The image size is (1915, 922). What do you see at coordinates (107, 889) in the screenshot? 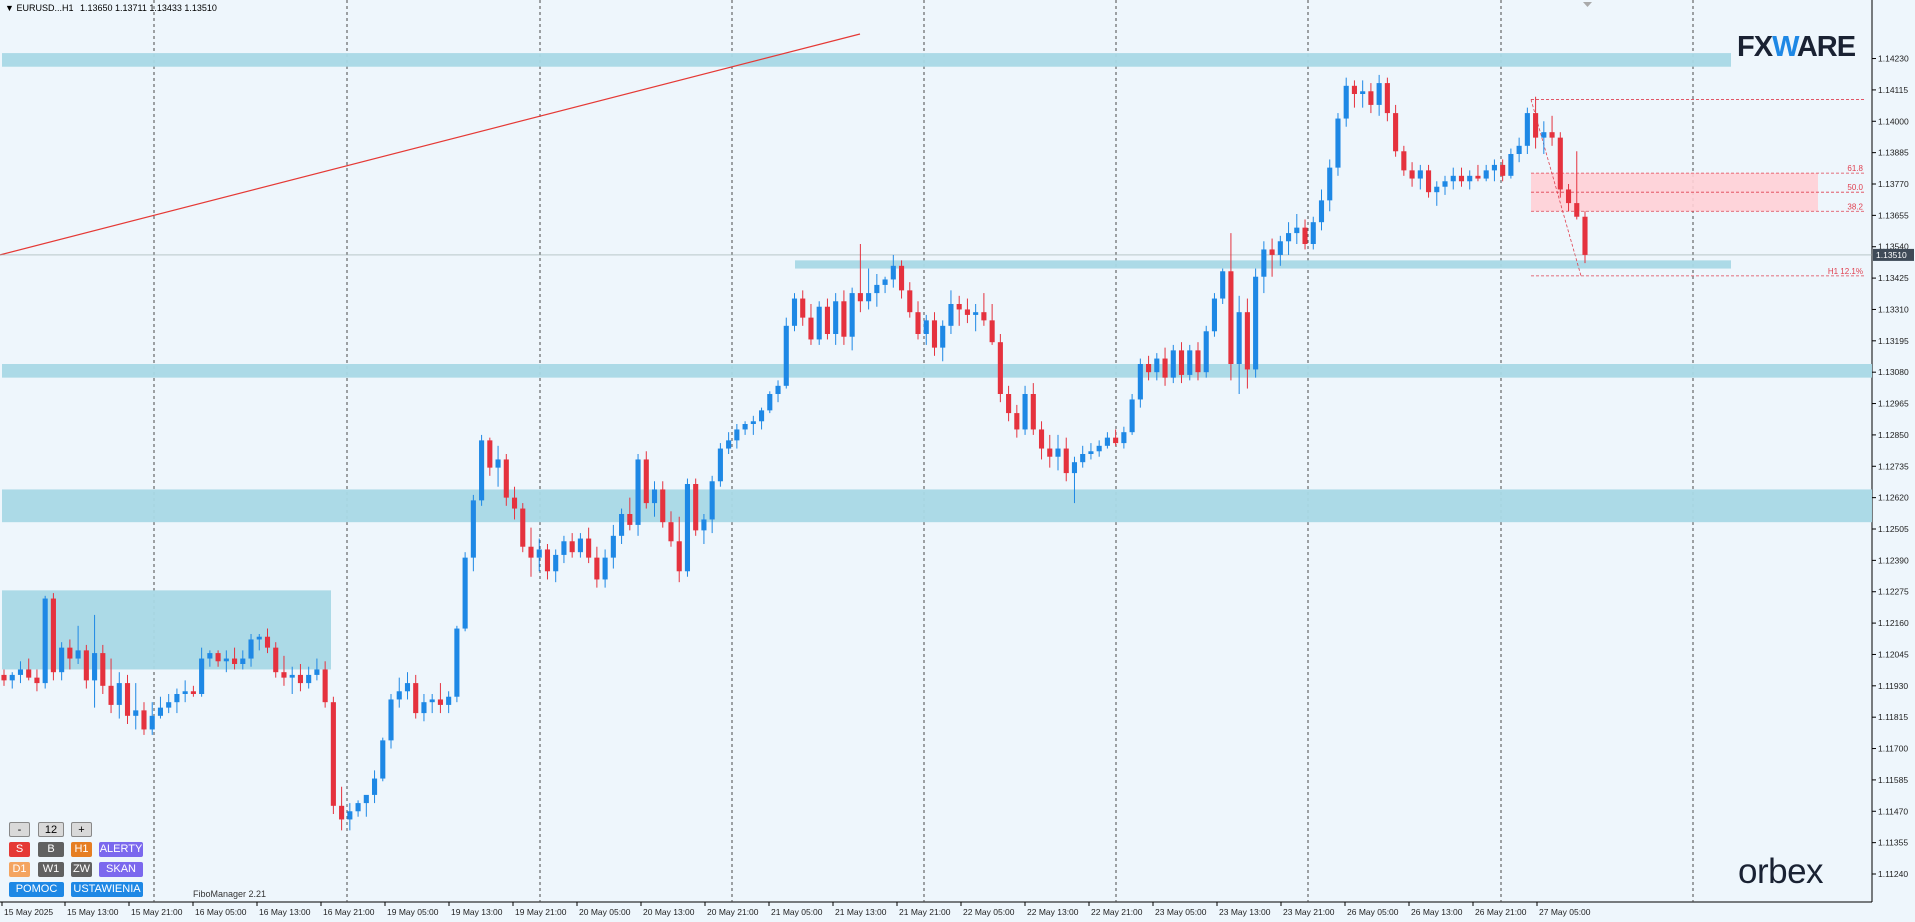
I see `ustawienia-button: USTAWIENIA` at bounding box center [107, 889].